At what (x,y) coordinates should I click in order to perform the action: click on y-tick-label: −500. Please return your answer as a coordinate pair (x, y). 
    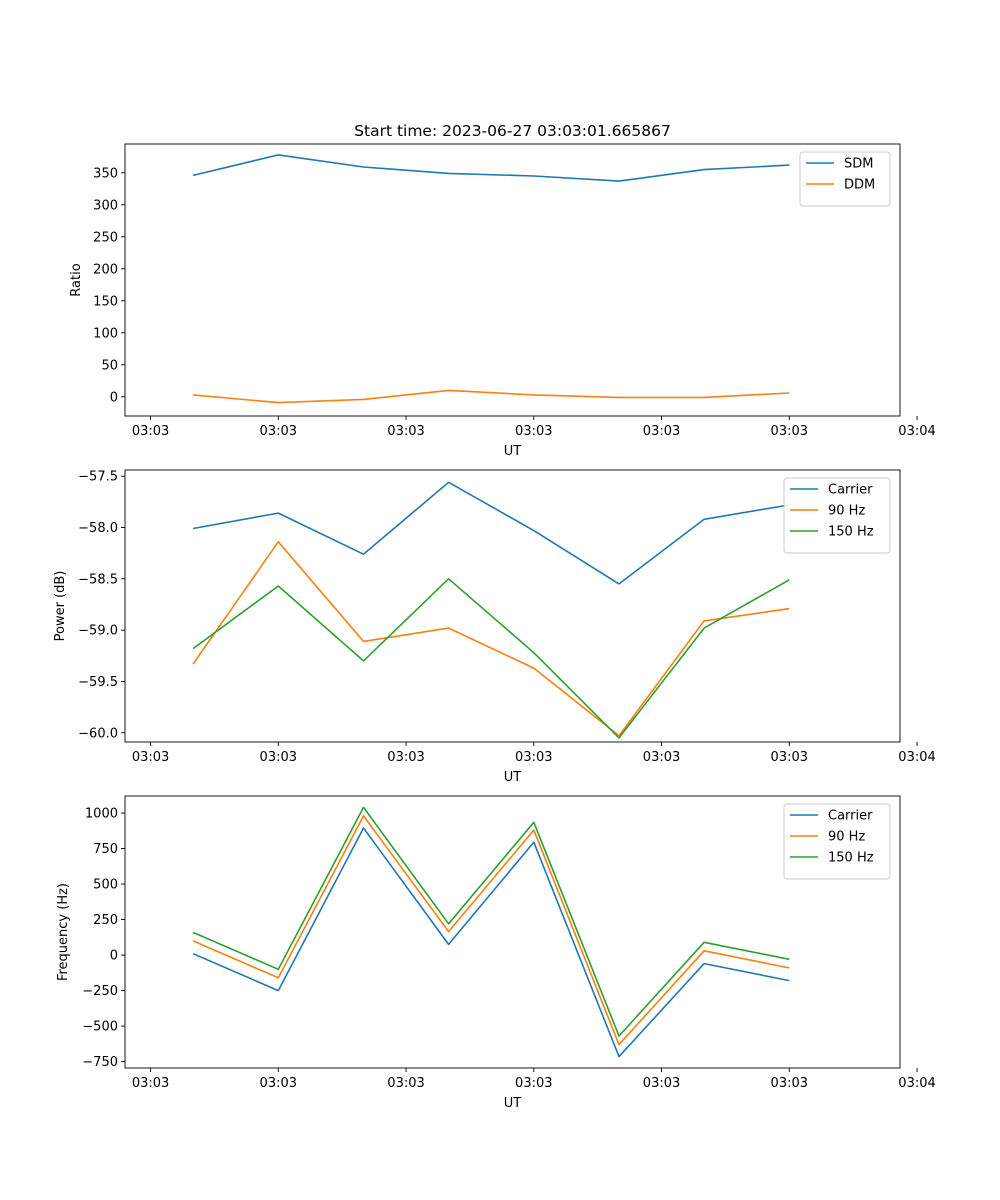
    Looking at the image, I should click on (100, 1027).